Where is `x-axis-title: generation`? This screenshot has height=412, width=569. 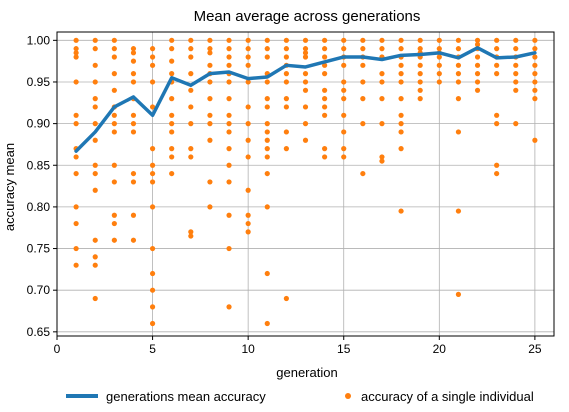 x-axis-title: generation is located at coordinates (306, 372).